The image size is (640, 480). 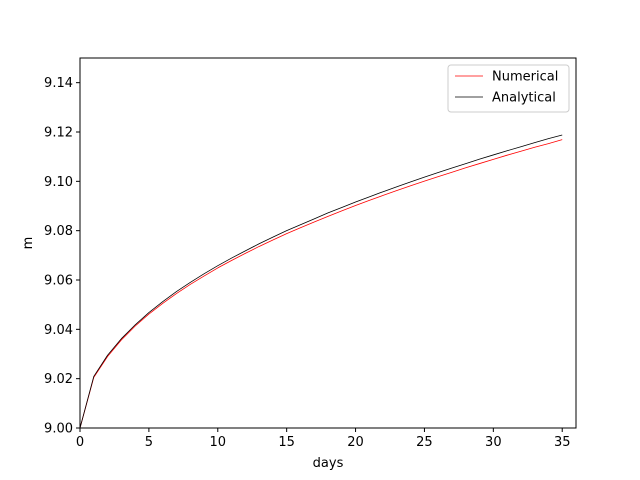 I want to click on x-tick-label: 5, so click(x=149, y=442).